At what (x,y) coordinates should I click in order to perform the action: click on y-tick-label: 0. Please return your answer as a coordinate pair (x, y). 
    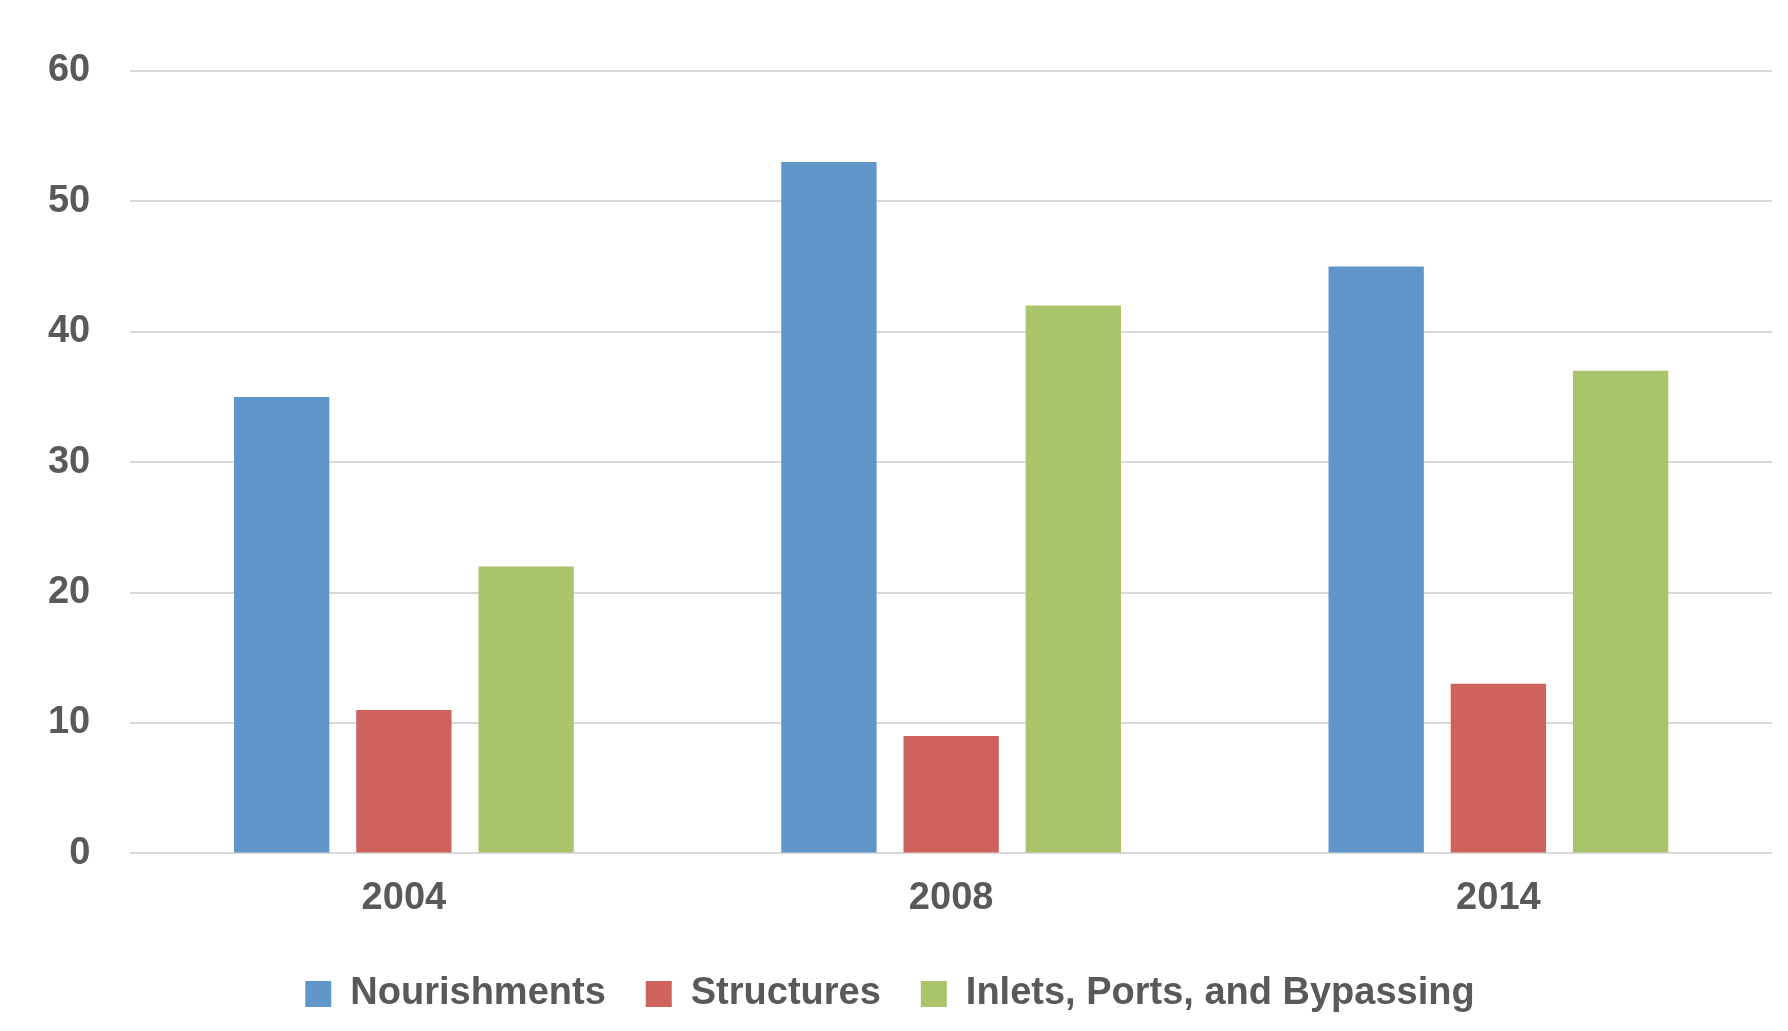
    Looking at the image, I should click on (80, 850).